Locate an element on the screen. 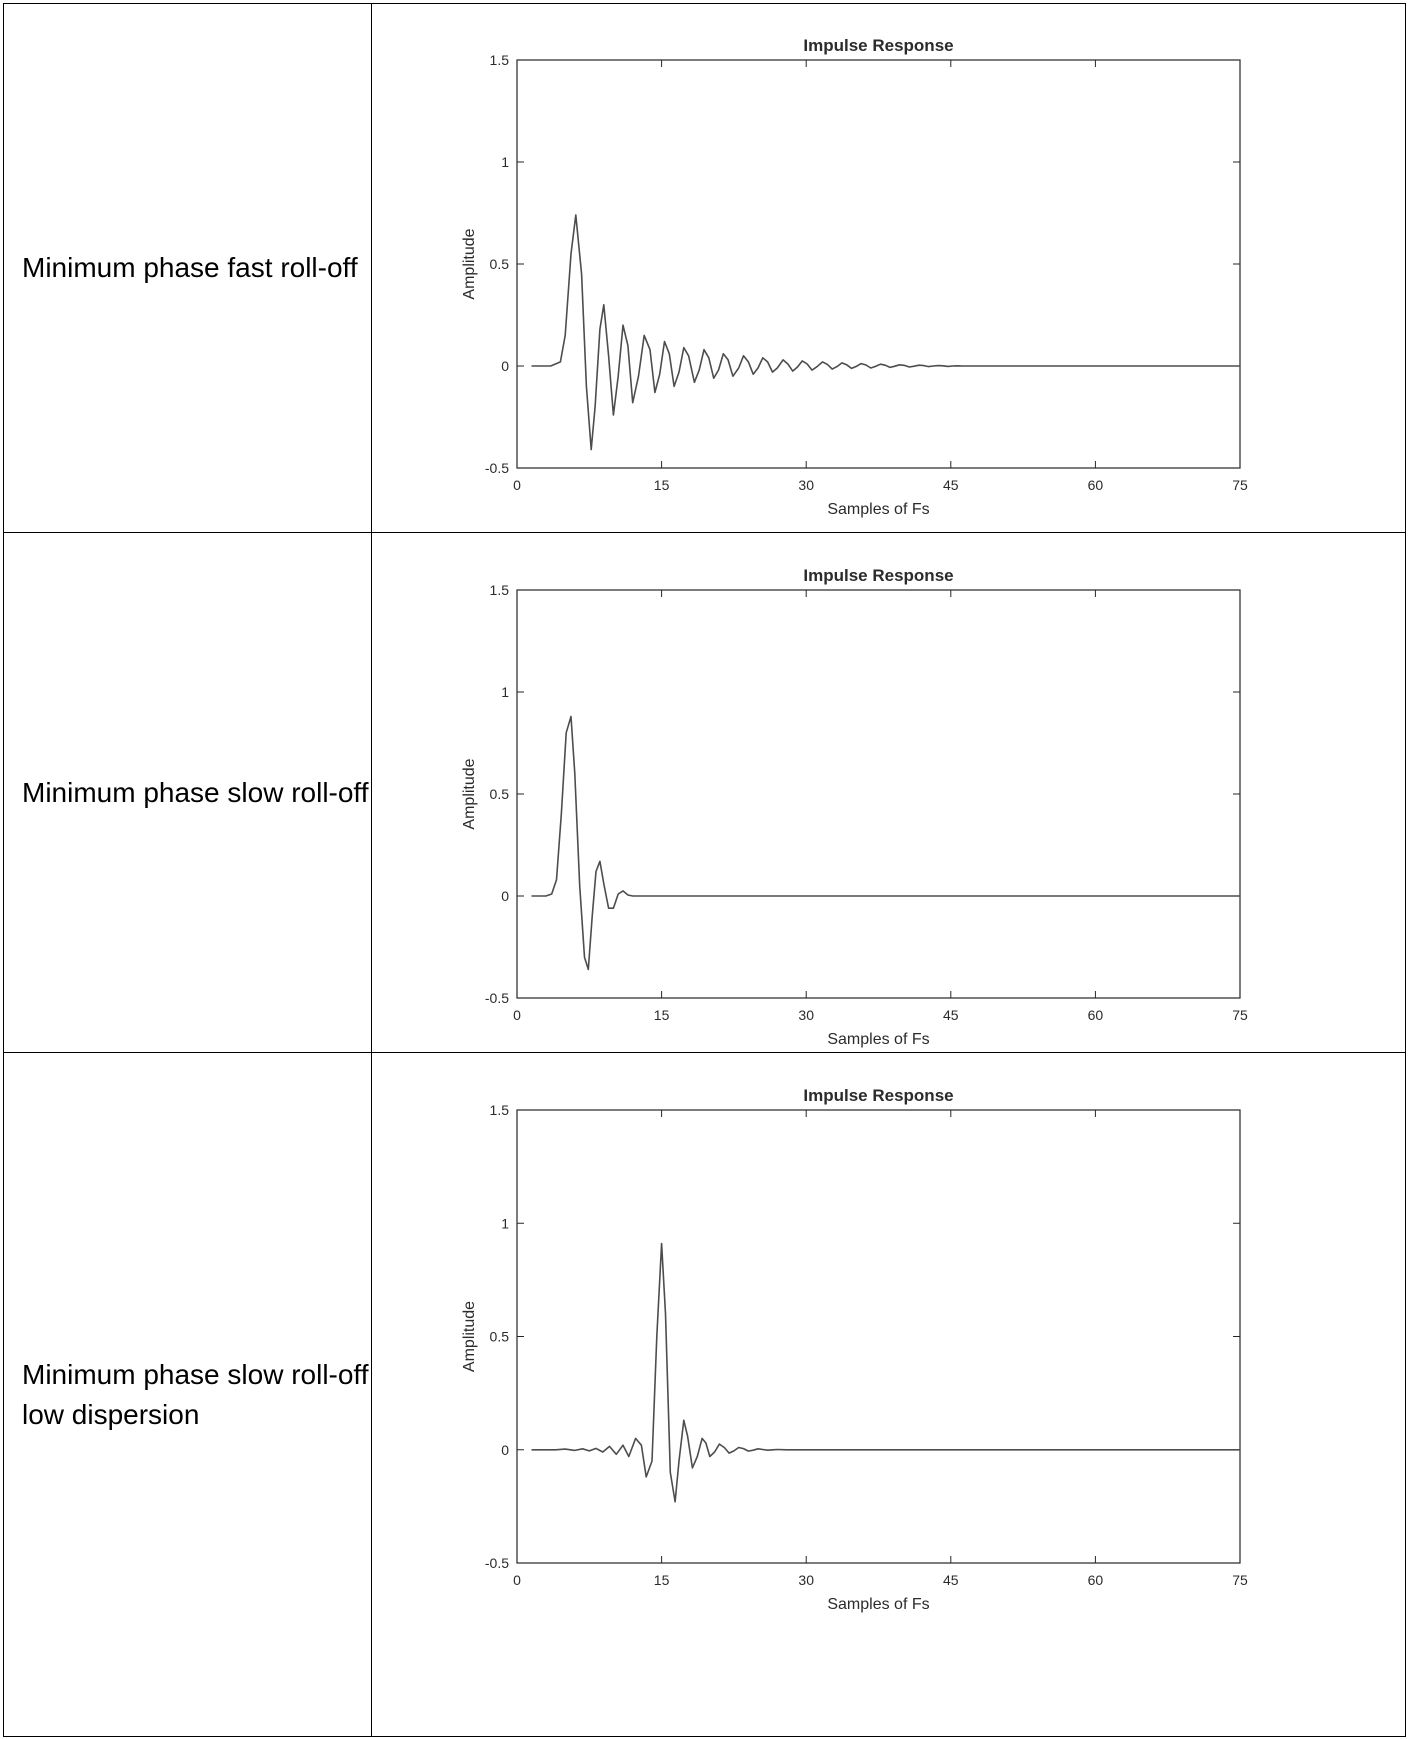 The width and height of the screenshot is (1408, 1739). row-label-cell: Minimum phase fast roll-off is located at coordinates (187, 268).